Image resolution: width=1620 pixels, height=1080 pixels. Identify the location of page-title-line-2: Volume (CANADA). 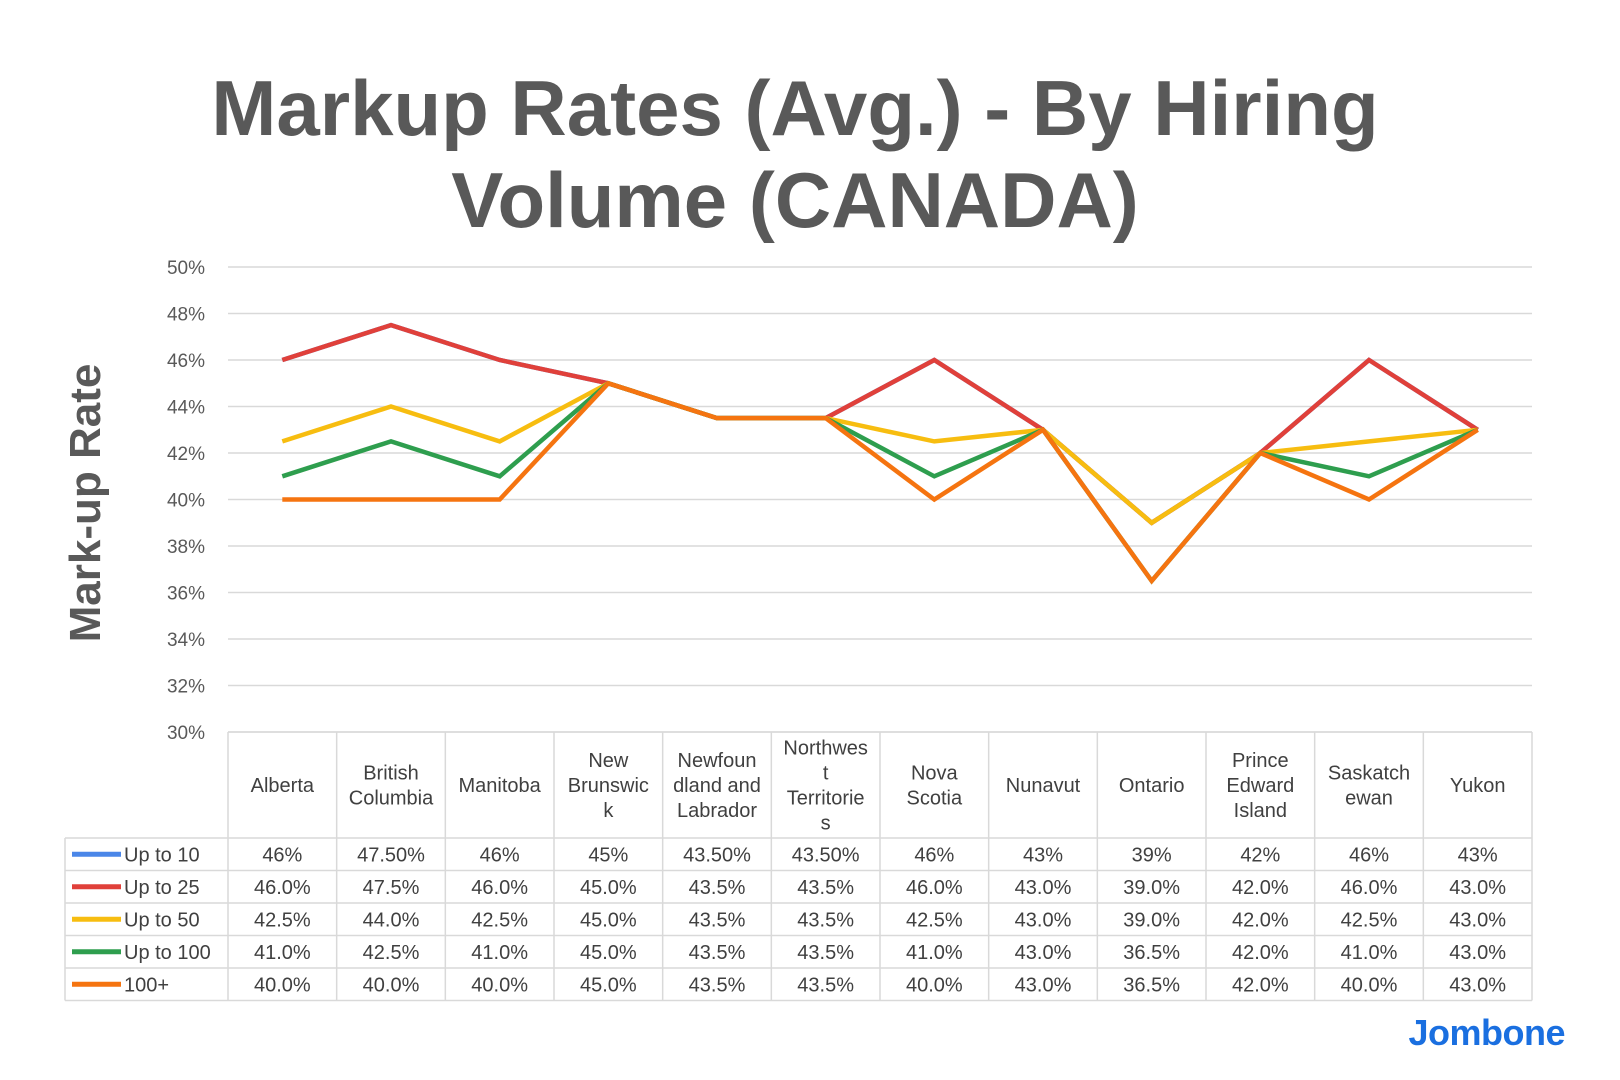
(795, 200).